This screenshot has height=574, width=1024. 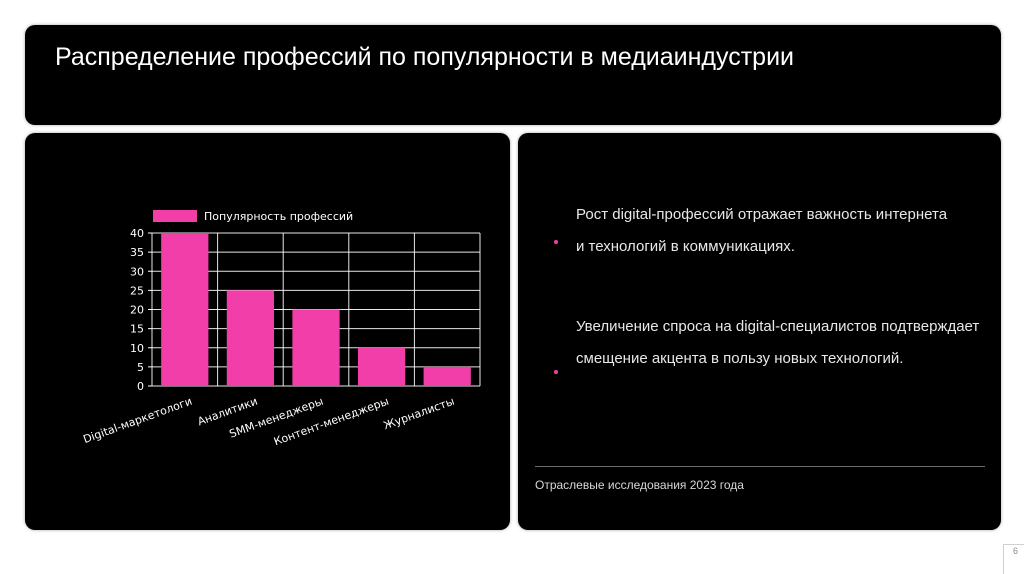 I want to click on x-tick-label: Журналисты, so click(x=419, y=414).